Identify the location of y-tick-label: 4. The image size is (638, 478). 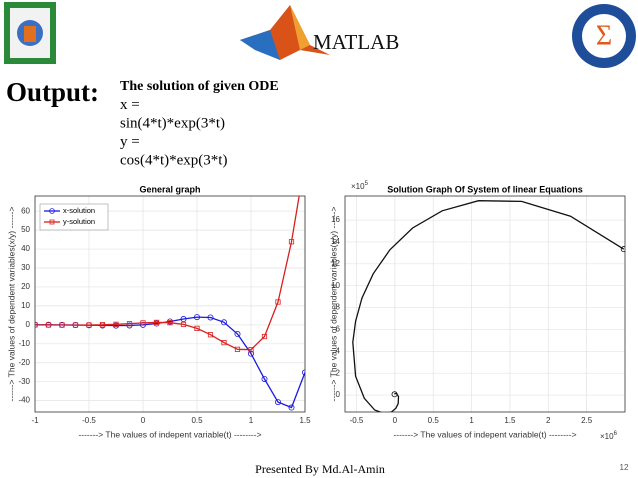
(338, 350).